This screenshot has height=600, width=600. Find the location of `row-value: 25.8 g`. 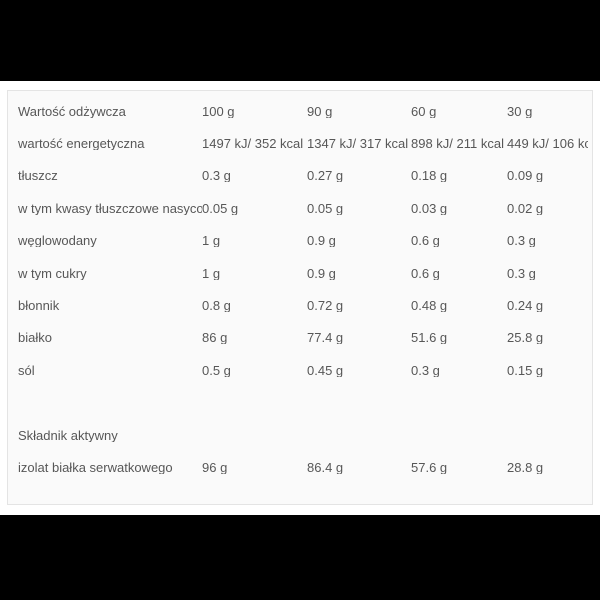

row-value: 25.8 g is located at coordinates (525, 338).